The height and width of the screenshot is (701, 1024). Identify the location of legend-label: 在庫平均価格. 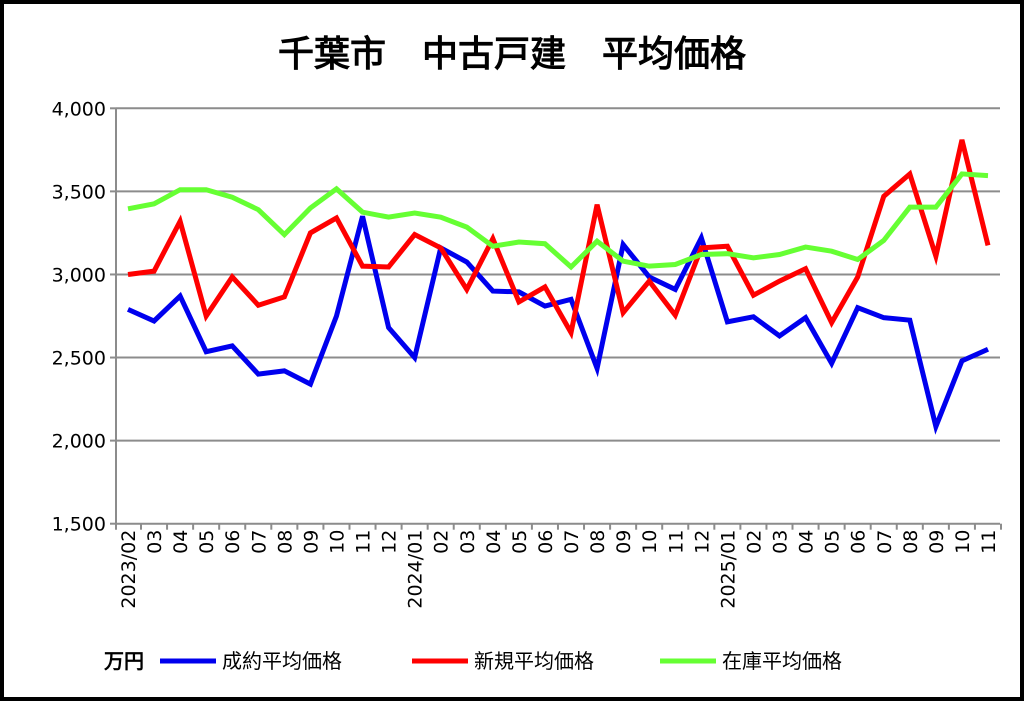
(782, 661).